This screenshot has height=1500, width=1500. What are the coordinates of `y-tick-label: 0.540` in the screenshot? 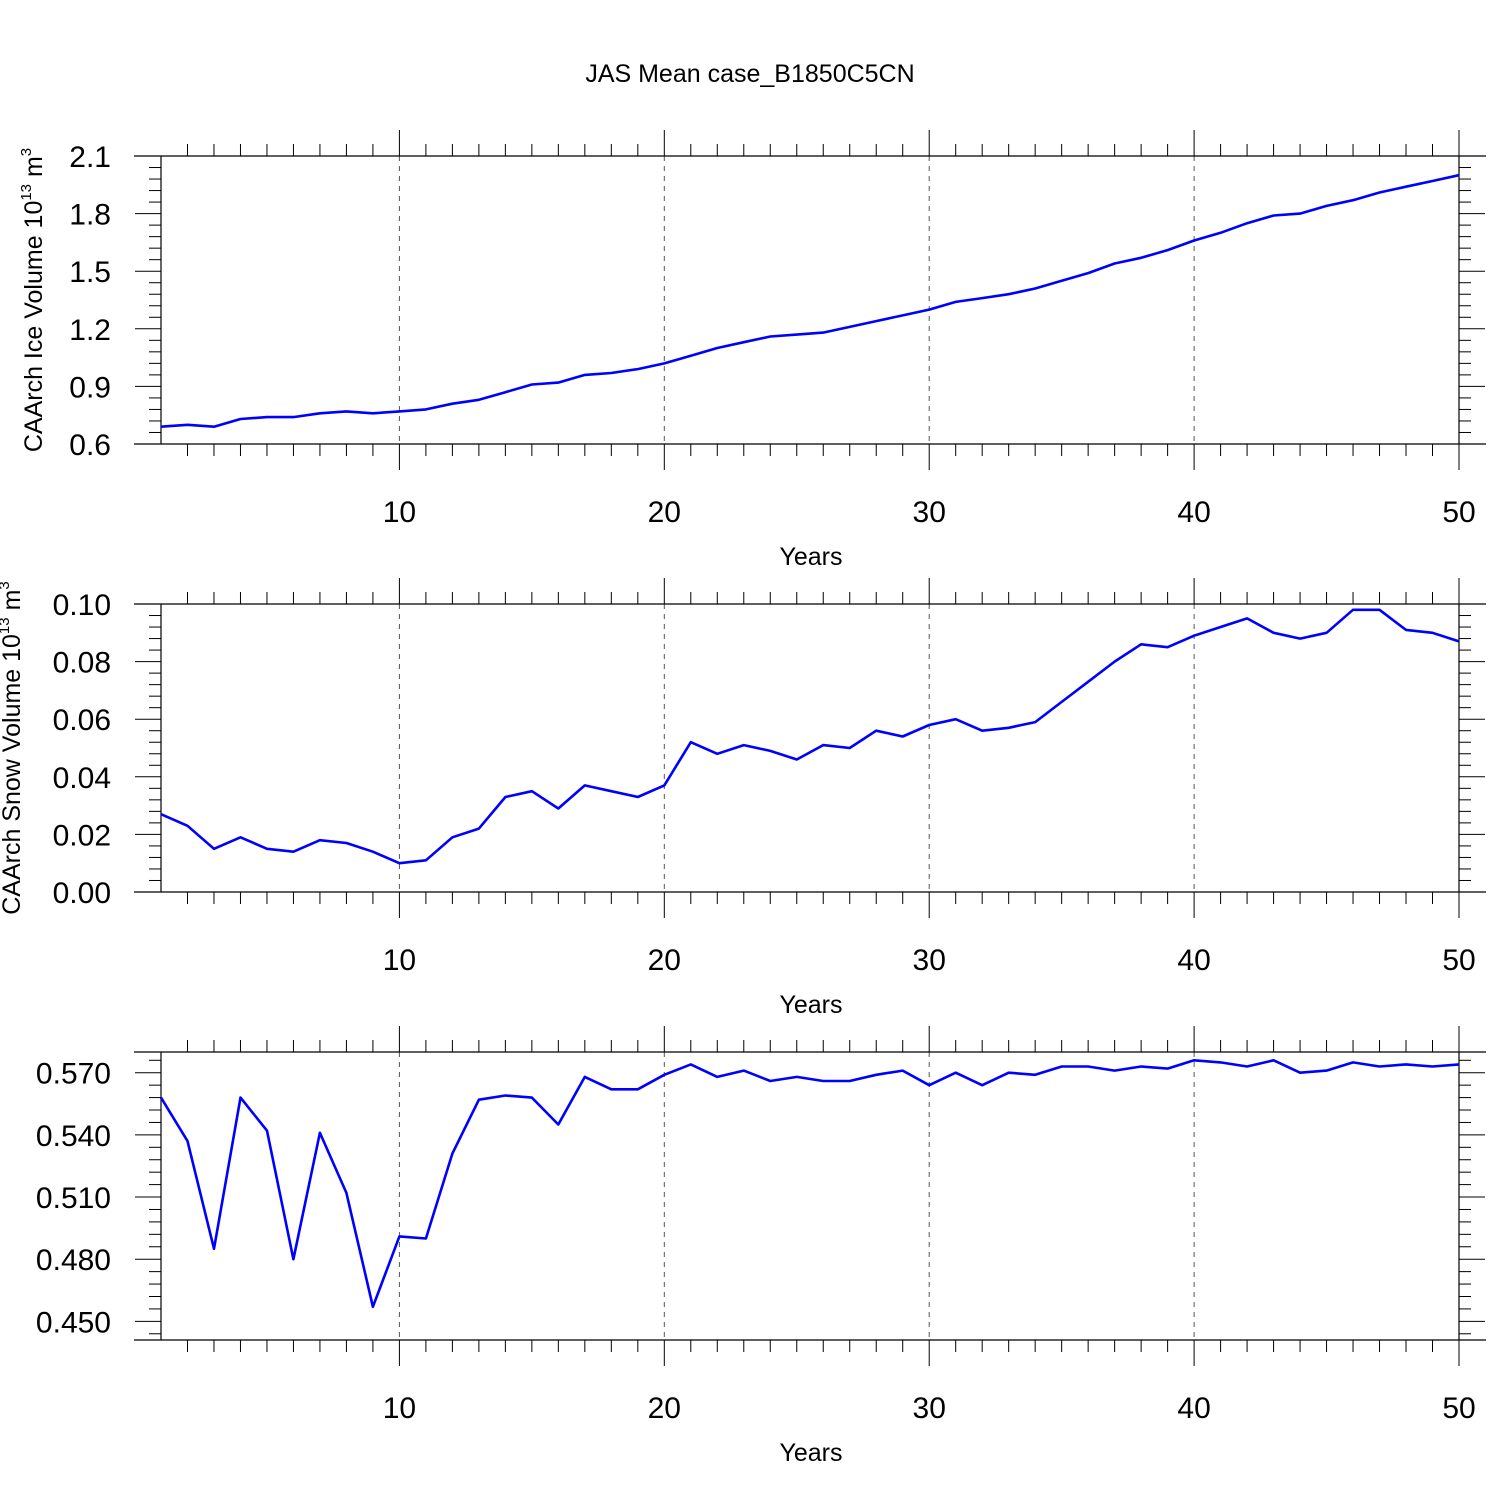 It's located at (73, 1136).